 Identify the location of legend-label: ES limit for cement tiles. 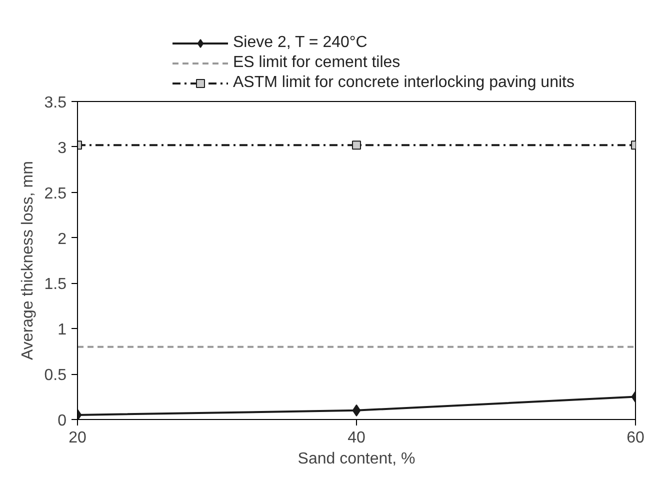
(316, 63).